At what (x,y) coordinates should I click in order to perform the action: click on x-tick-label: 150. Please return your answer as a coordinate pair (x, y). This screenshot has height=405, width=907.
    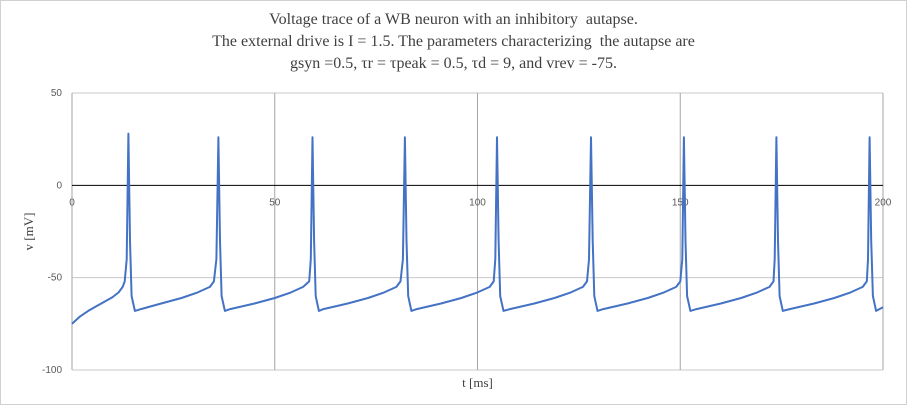
    Looking at the image, I should click on (680, 202).